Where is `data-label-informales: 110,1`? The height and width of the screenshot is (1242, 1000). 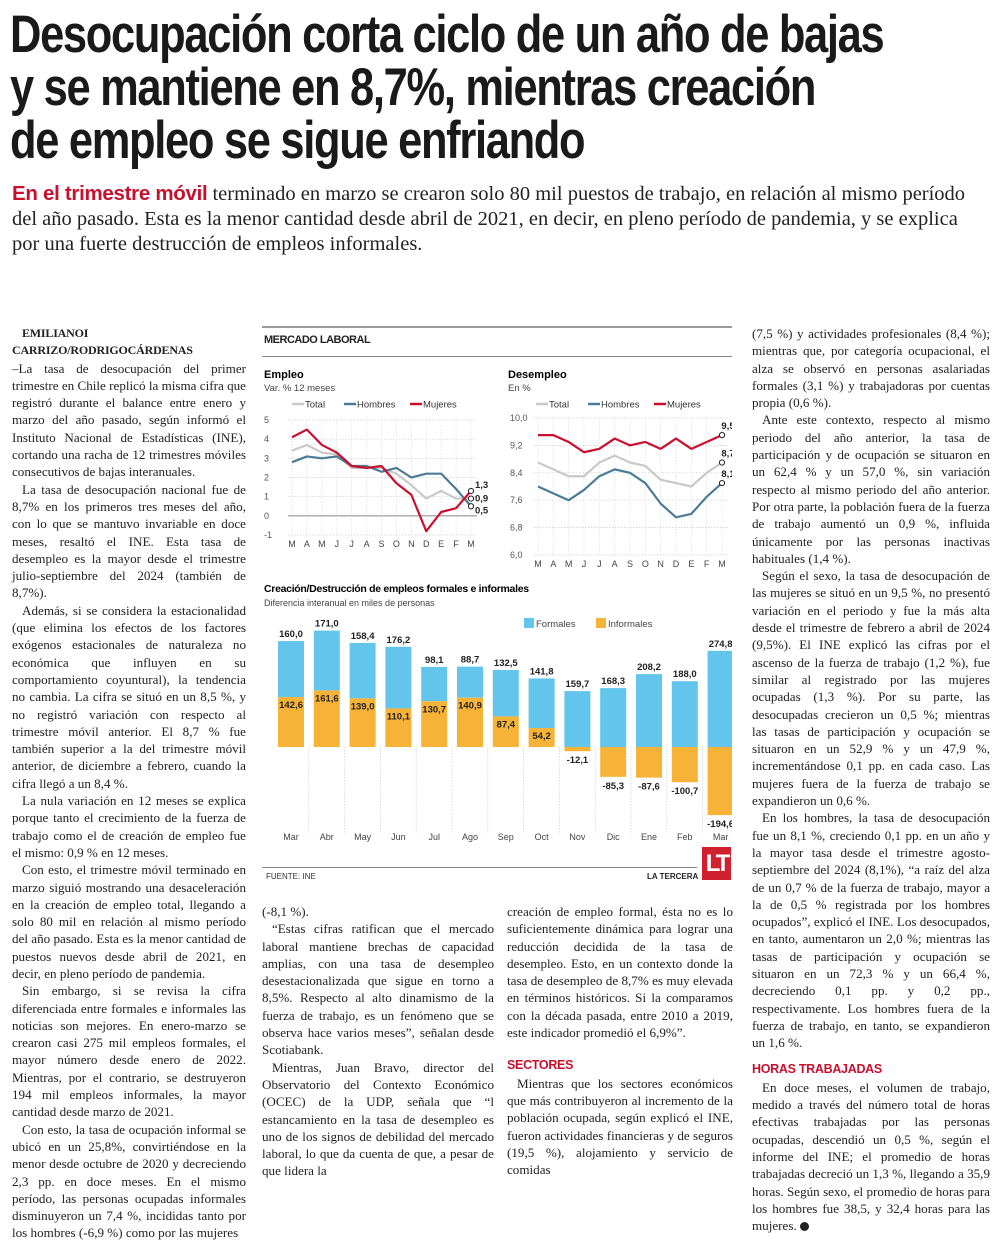 data-label-informales: 110,1 is located at coordinates (399, 716).